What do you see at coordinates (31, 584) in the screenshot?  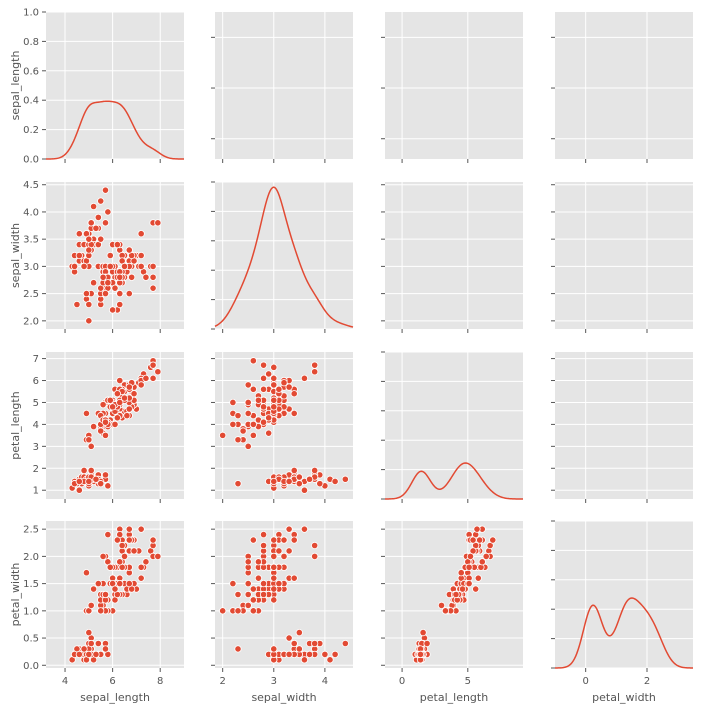 I see `y-tick-label: 1.5` at bounding box center [31, 584].